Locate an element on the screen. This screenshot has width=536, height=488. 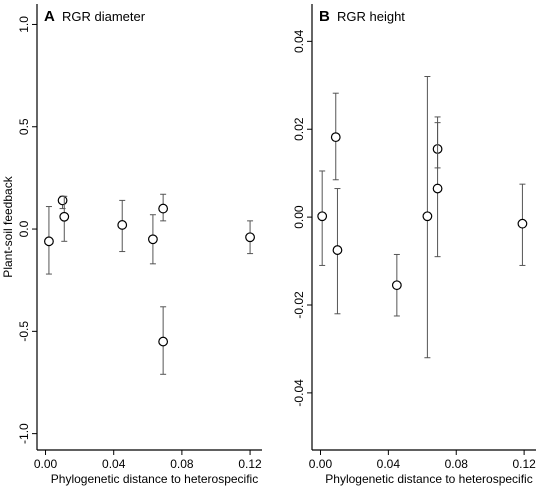
y-tick-label: -0.02 is located at coordinates (299, 305).